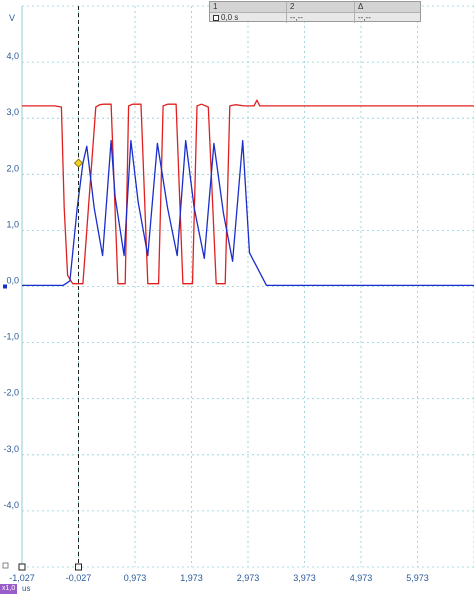 The height and width of the screenshot is (594, 474). Describe the element at coordinates (321, 18) in the screenshot. I see `cursor-2-value: --,--` at that location.